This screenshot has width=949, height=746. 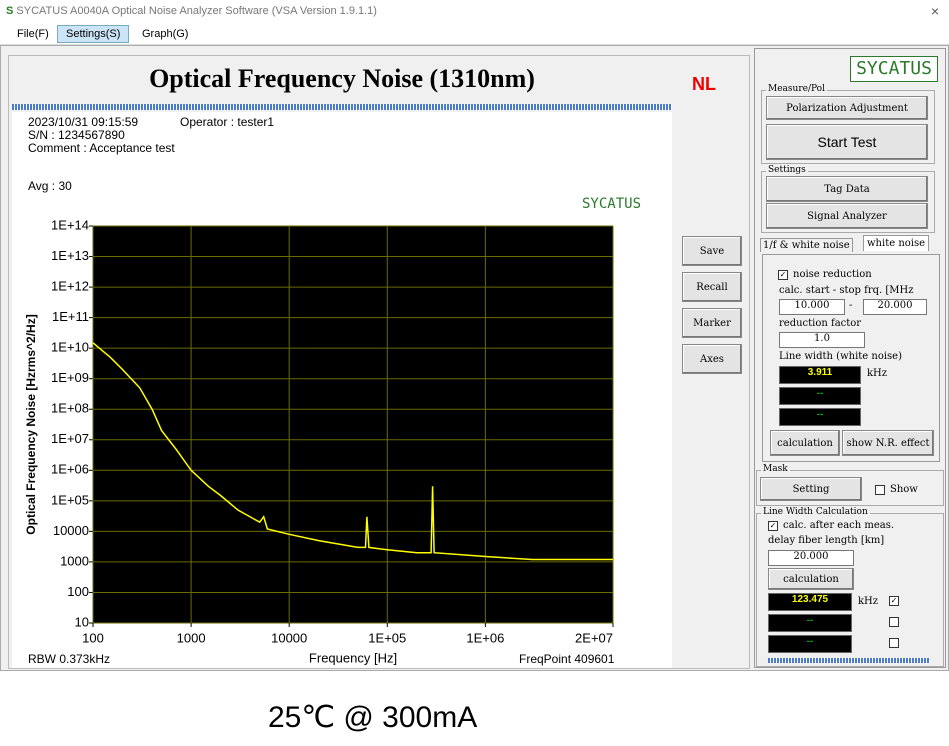 I want to click on nl-badge: NL, so click(x=704, y=84).